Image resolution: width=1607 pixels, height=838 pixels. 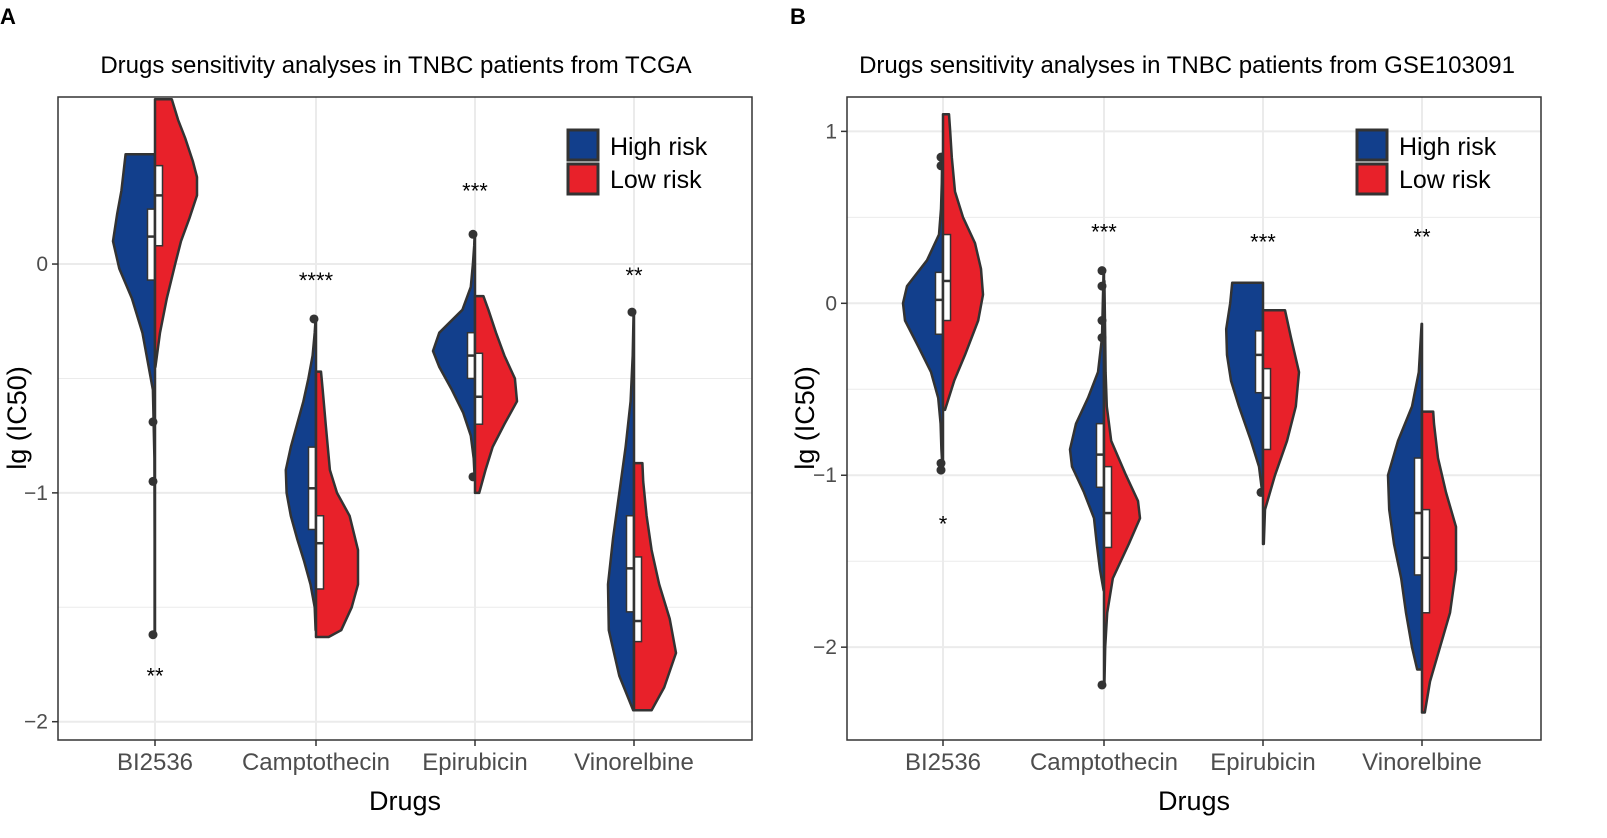 I want to click on significance-labels: **** *** **, so click(x=1185, y=377).